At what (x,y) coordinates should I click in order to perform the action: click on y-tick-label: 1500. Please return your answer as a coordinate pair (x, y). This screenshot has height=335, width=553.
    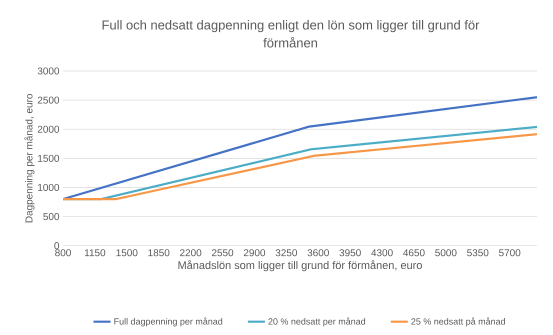
    Looking at the image, I should click on (49, 158).